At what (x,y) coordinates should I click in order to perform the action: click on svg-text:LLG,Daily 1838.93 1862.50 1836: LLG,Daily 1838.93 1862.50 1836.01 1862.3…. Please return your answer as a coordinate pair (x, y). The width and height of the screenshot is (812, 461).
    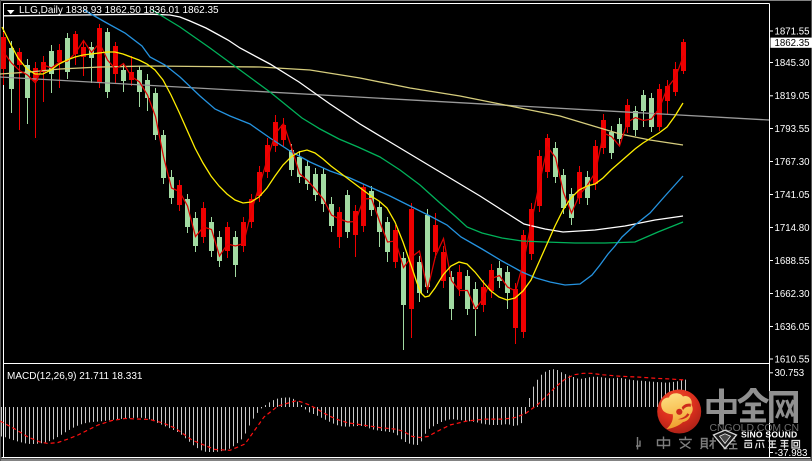
    Looking at the image, I should click on (119, 10).